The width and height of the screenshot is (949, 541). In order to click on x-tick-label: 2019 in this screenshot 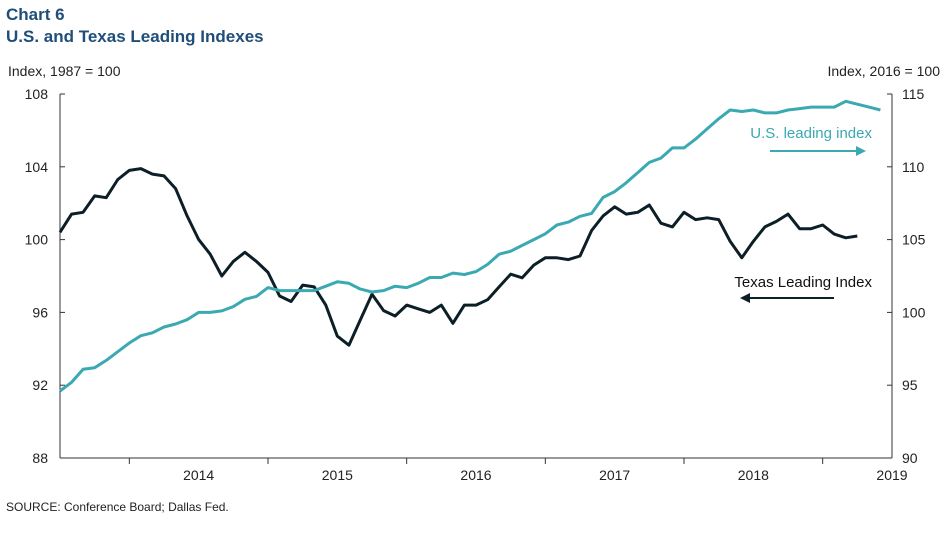, I will do `click(891, 475)`.